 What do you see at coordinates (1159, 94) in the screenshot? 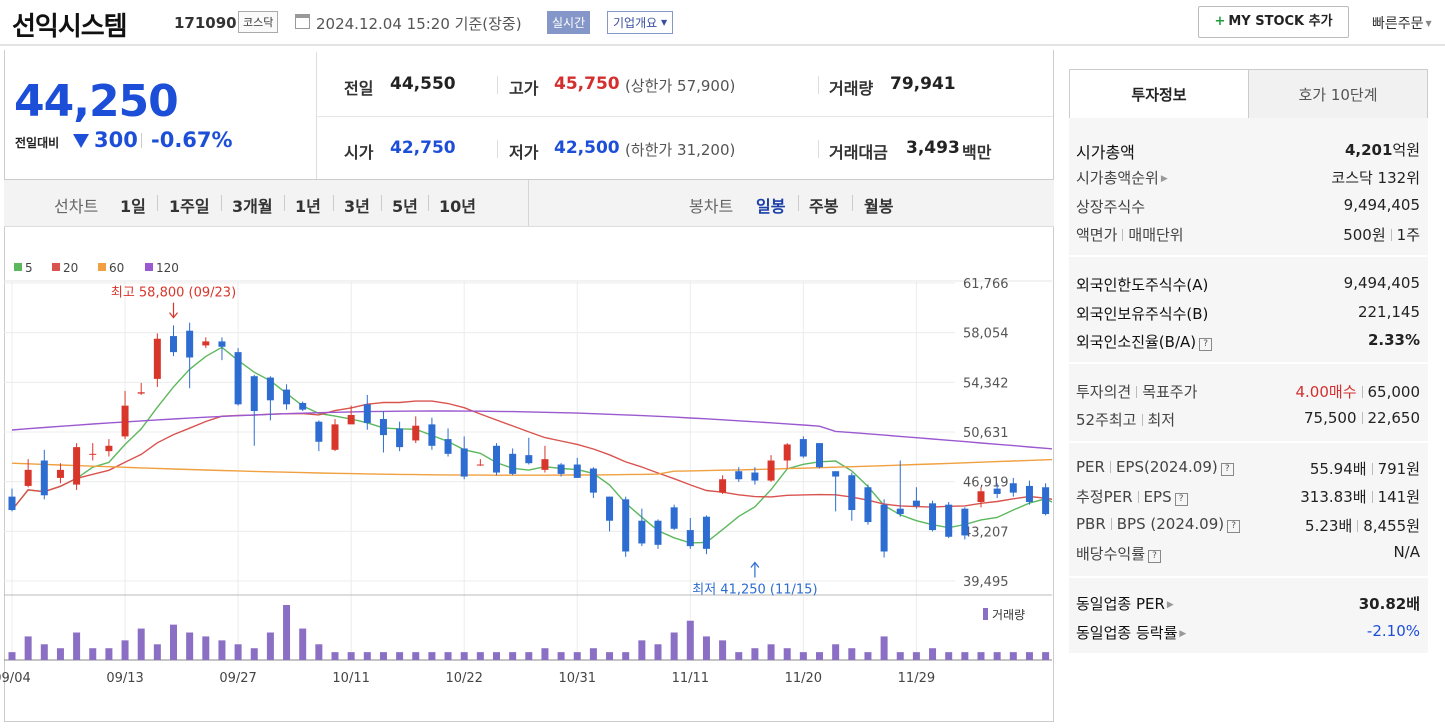
I see `tab-invest-info: 투자정보` at bounding box center [1159, 94].